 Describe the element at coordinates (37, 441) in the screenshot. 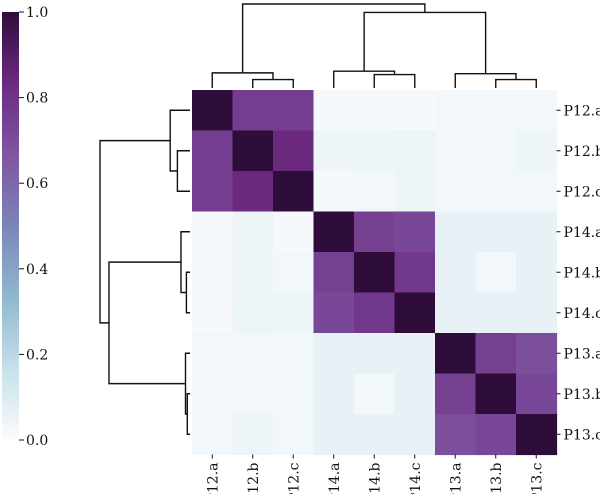

I see `colorbar-tick-label: 0.0` at that location.